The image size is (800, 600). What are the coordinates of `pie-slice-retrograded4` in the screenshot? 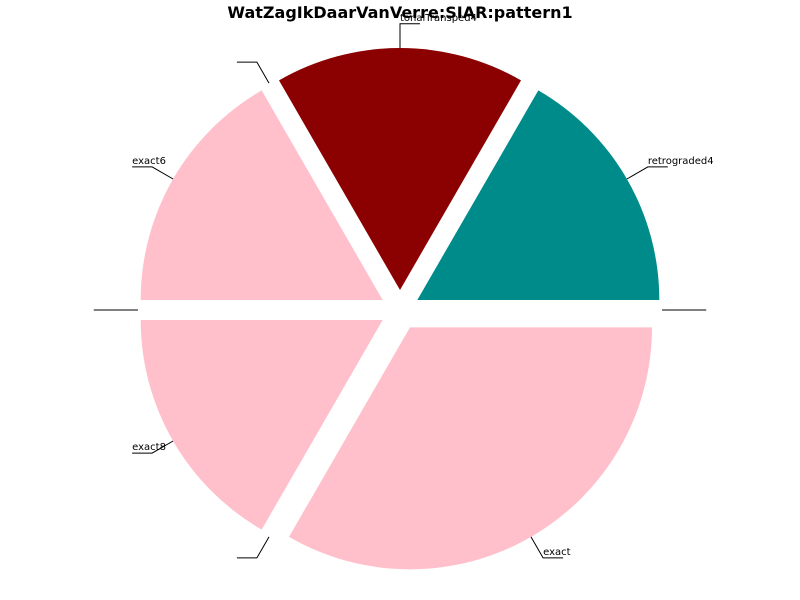 It's located at (538, 195).